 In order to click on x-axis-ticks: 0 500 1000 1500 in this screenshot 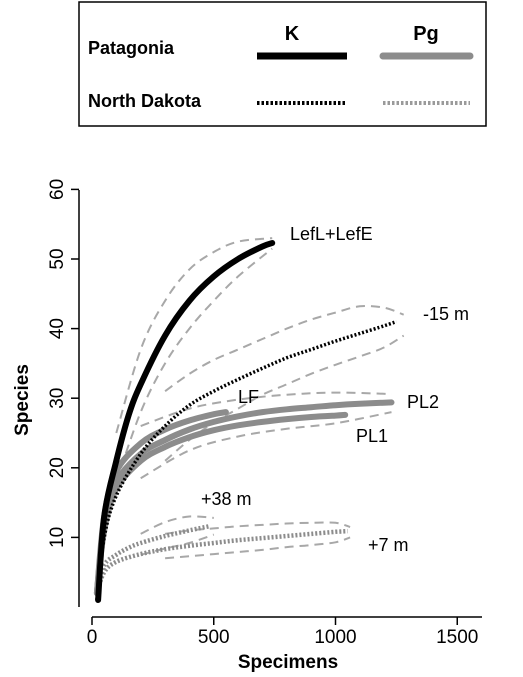, I will do `click(282, 632)`.